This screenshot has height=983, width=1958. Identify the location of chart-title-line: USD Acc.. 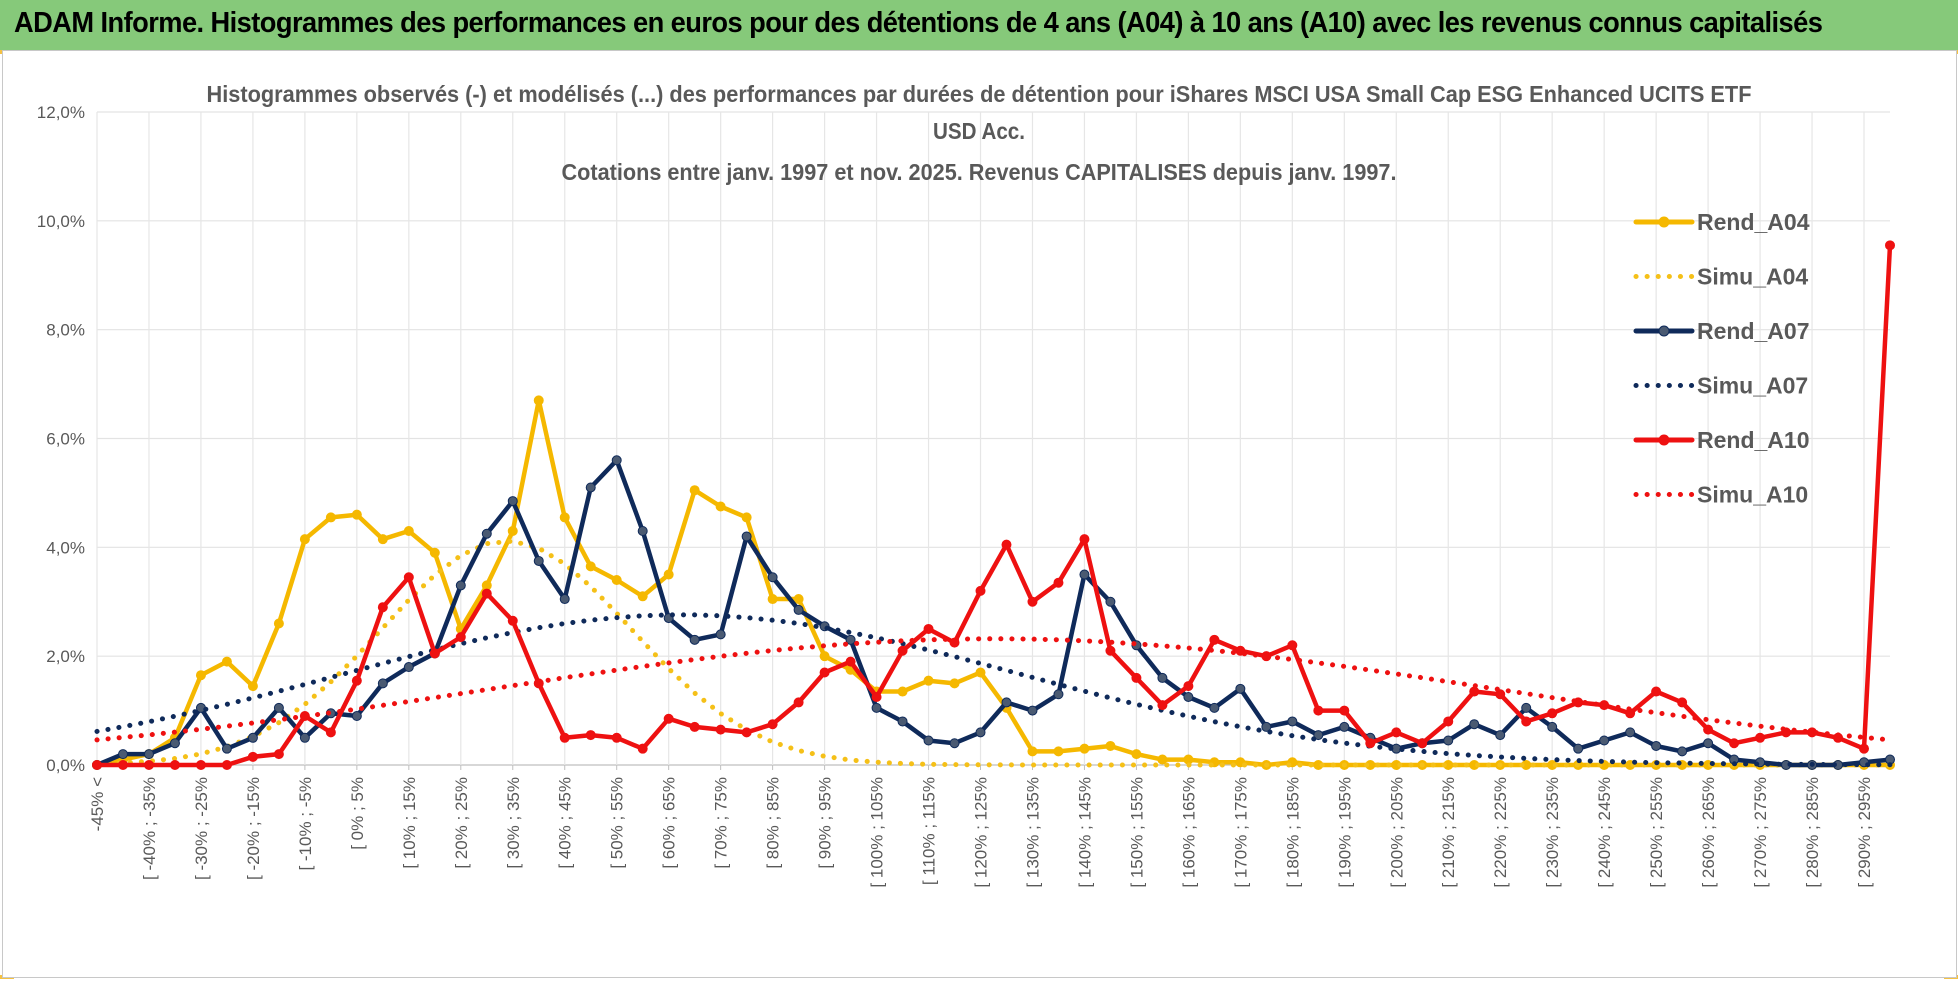
(979, 131).